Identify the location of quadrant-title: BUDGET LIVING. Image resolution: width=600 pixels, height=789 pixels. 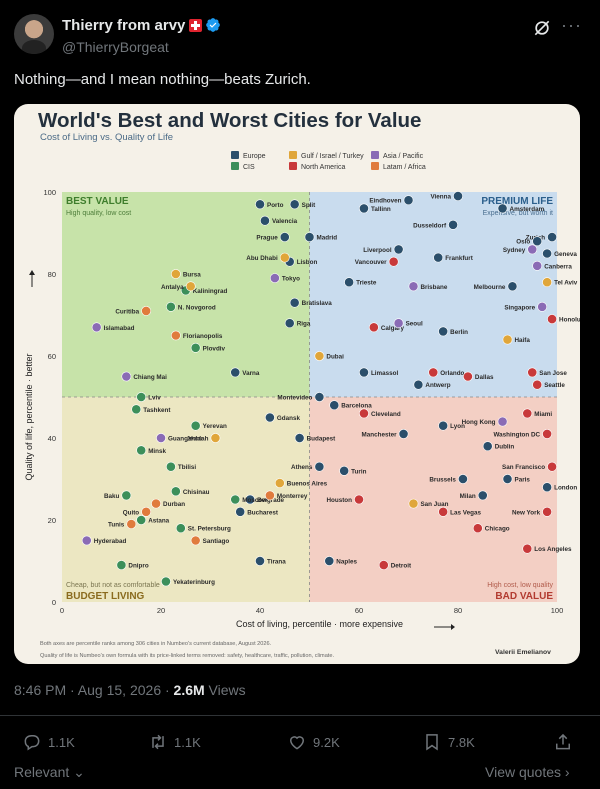
(105, 596).